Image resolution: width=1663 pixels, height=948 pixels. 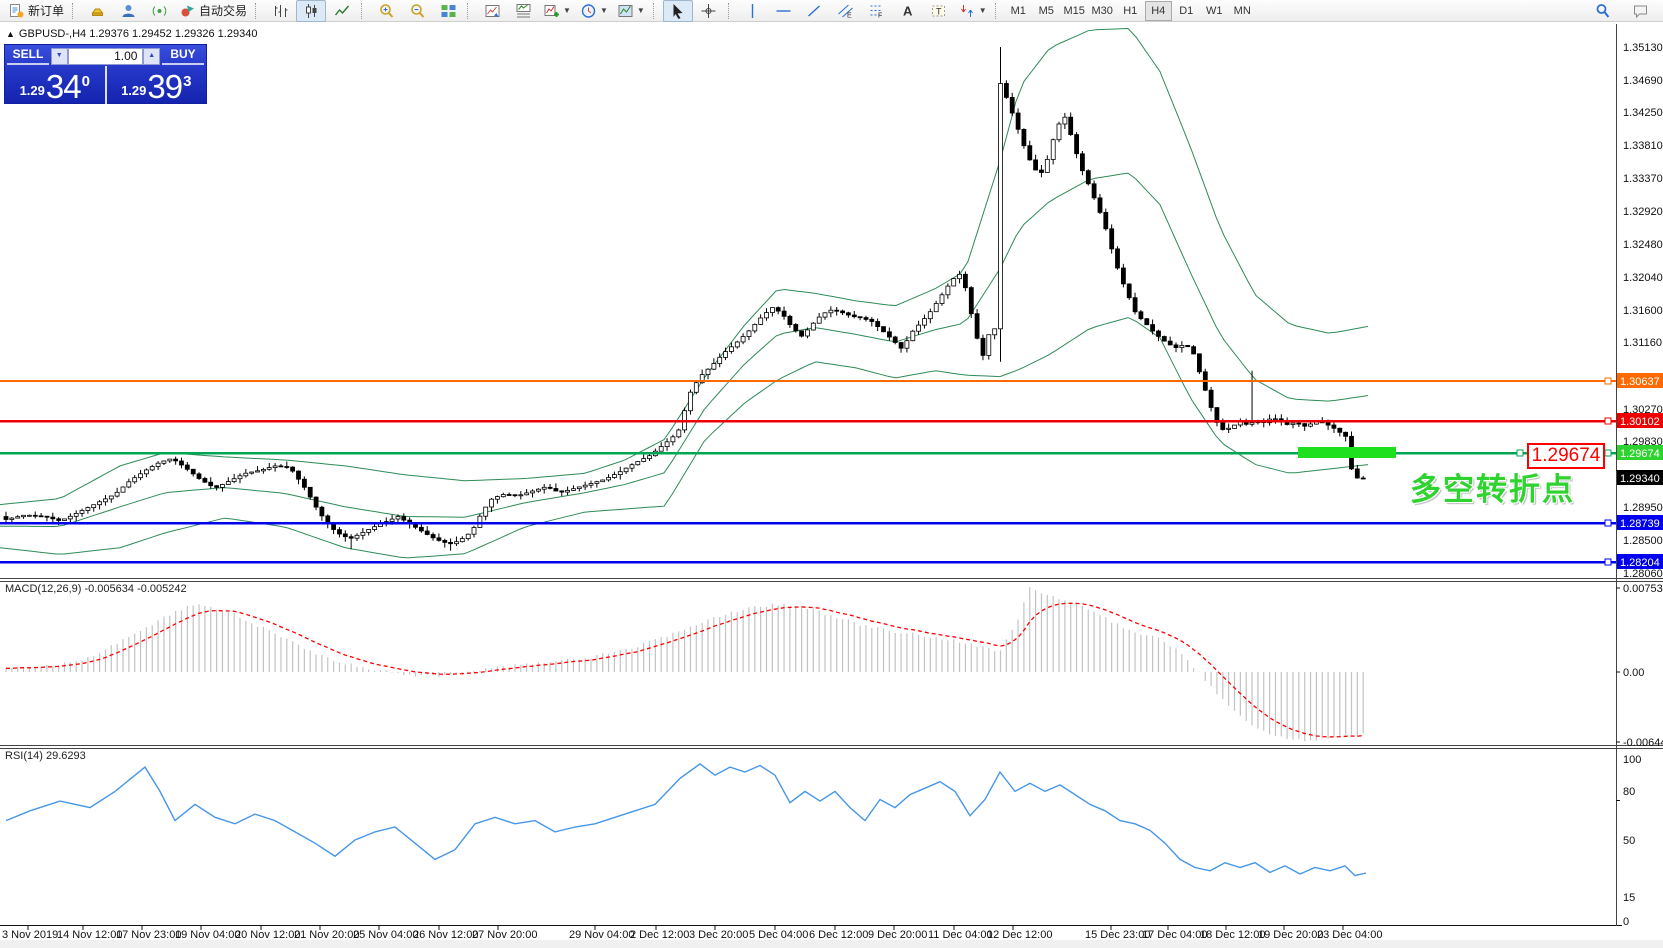 I want to click on price-axis-label: 1.34690, so click(x=1643, y=81).